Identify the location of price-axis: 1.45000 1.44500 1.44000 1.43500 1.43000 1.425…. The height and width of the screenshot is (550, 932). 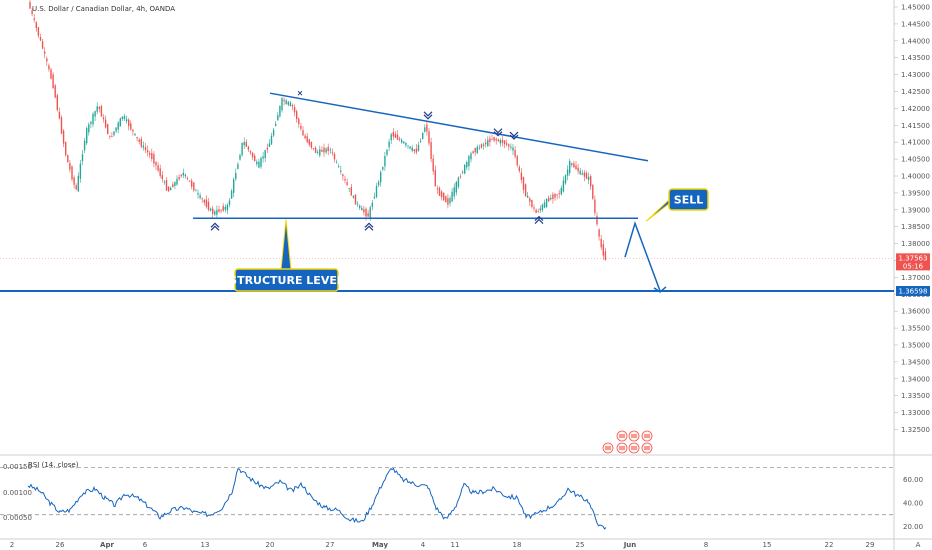
(912, 219).